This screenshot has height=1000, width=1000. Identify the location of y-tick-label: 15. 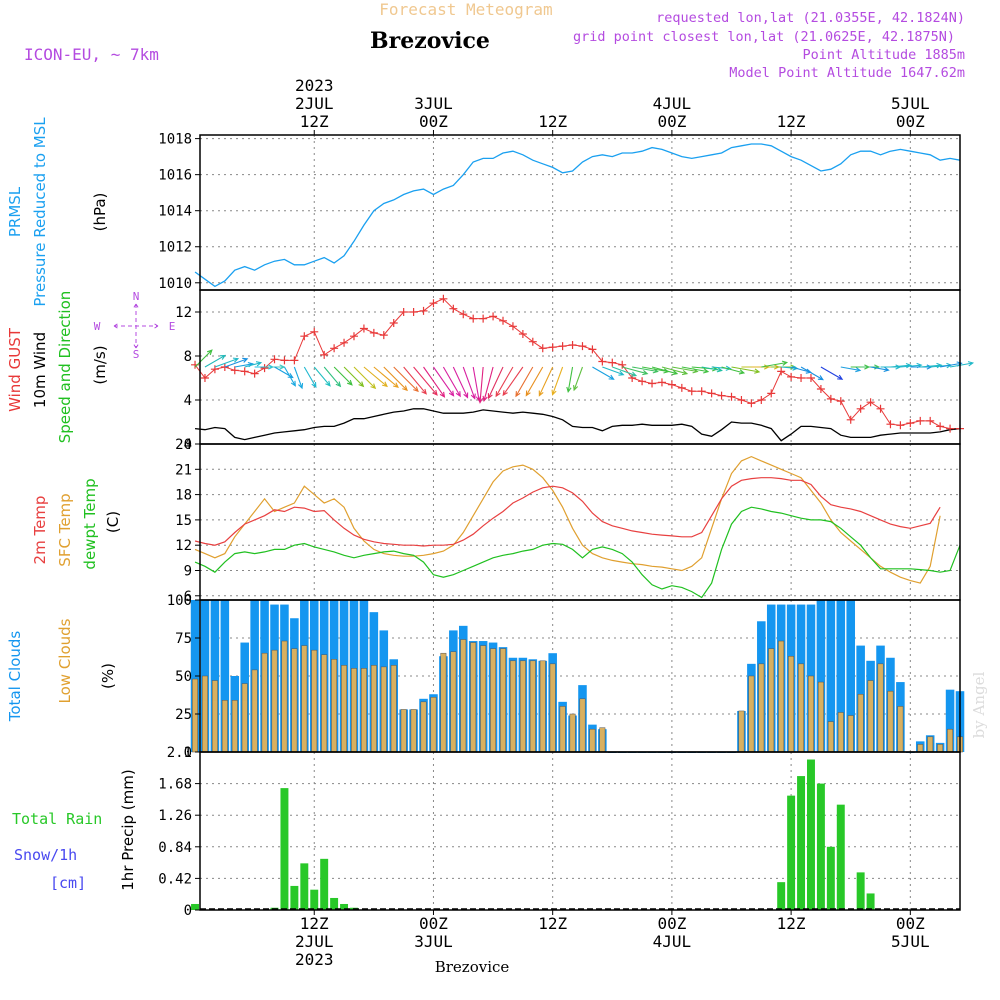
(183, 521).